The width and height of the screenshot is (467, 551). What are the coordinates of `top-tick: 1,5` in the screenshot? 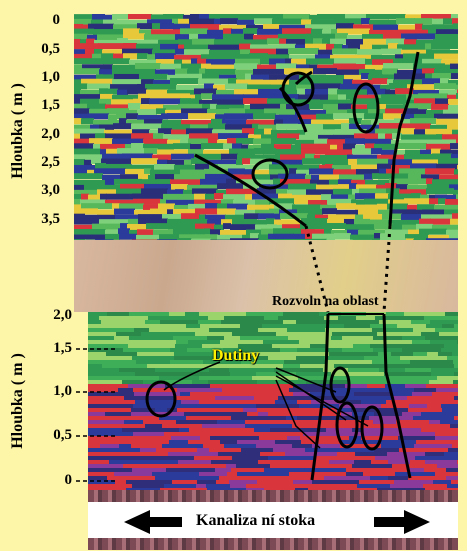 It's located at (50, 105).